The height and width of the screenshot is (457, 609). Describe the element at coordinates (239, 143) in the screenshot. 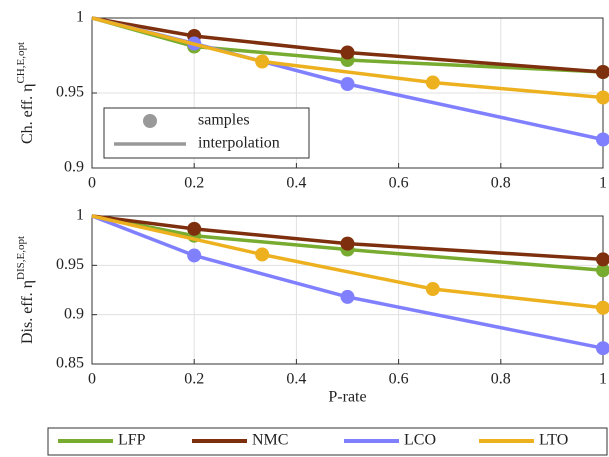

I see `legend-label: interpolation` at that location.